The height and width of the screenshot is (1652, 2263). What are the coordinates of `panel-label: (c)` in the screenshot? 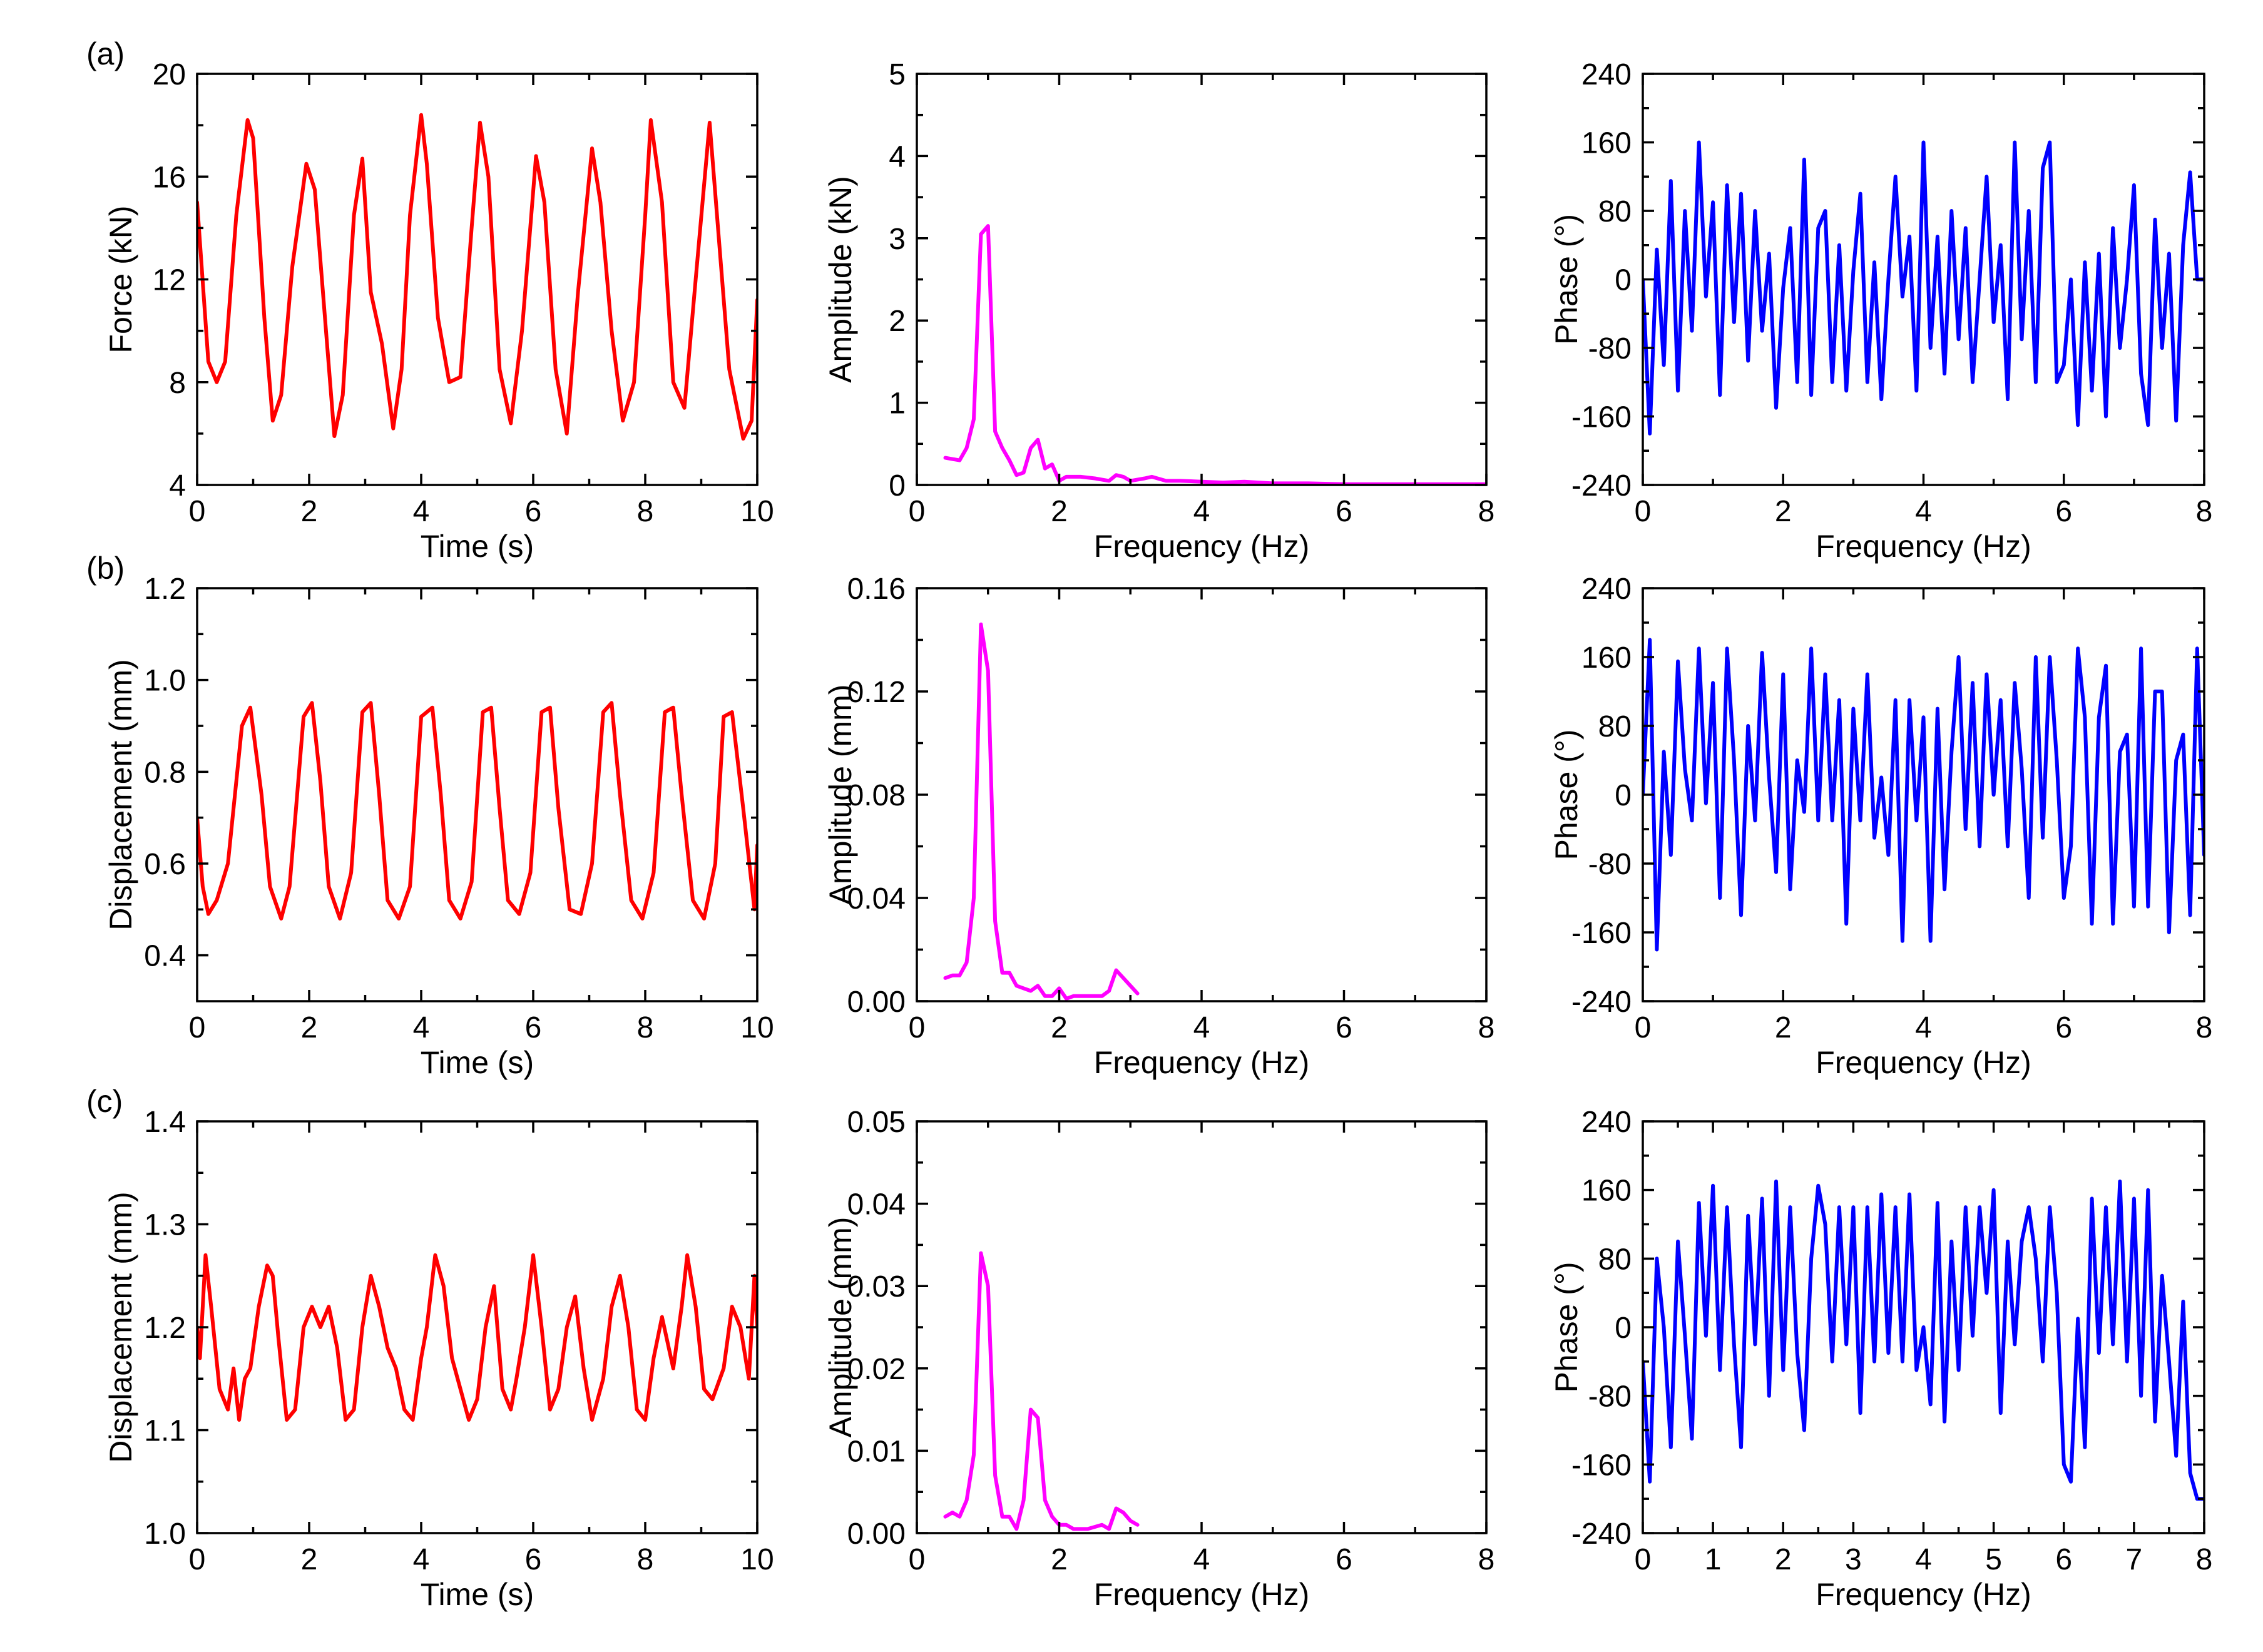 It's located at (104, 1101).